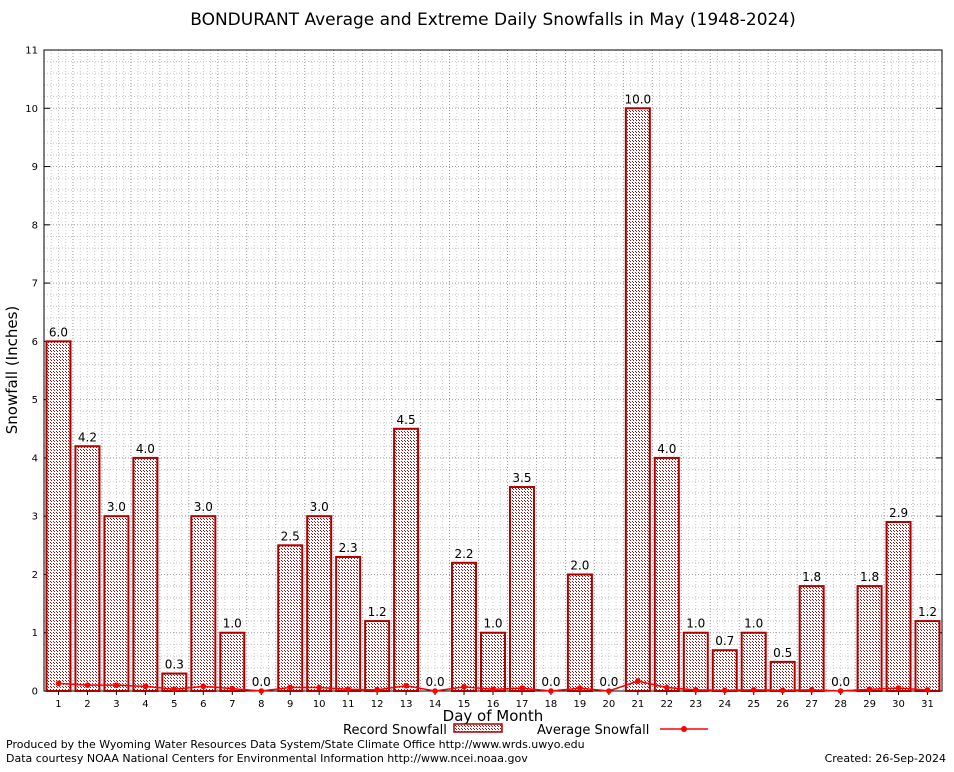 Image resolution: width=954 pixels, height=772 pixels. Describe the element at coordinates (35, 633) in the screenshot. I see `y-tick-label: 1` at that location.